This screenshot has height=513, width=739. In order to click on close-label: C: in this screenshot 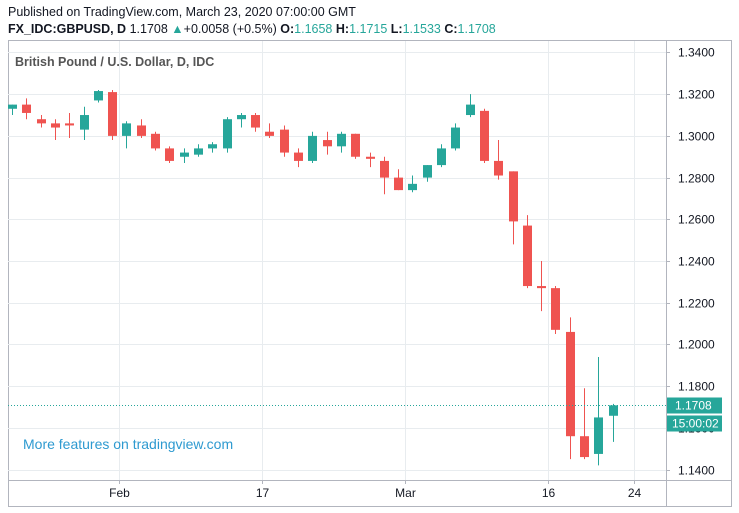, I will do `click(451, 29)`.